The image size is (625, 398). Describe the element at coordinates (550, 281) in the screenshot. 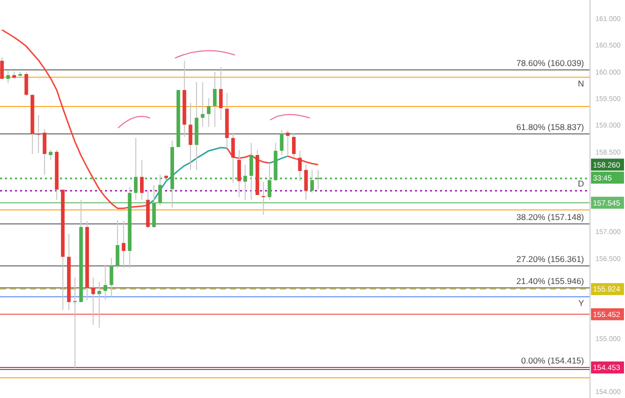

I see `ref-line-label: 21.40% (155.946)` at that location.